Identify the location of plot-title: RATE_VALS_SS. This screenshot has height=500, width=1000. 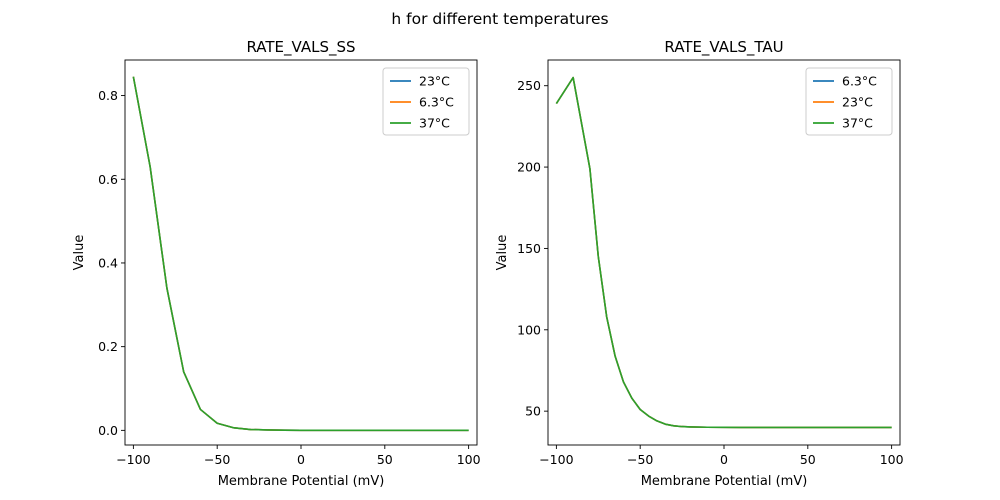
(300, 47).